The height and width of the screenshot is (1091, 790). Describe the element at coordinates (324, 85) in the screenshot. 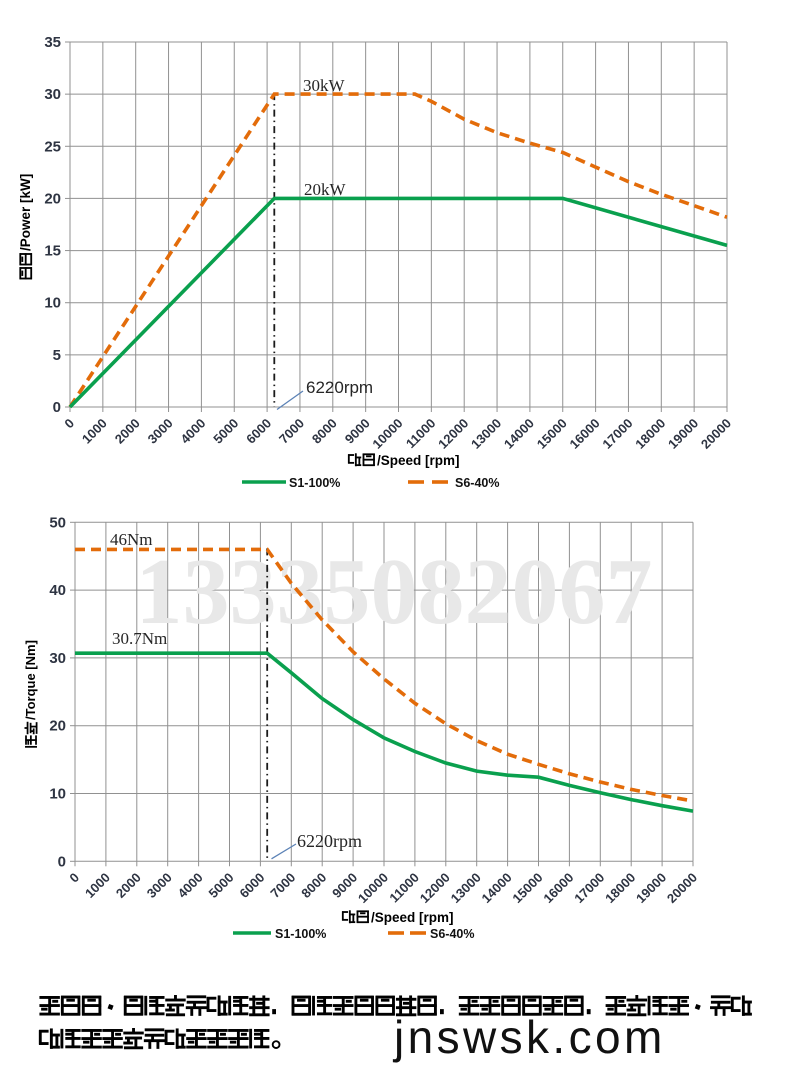

I see `svg-text: 30kW` at that location.